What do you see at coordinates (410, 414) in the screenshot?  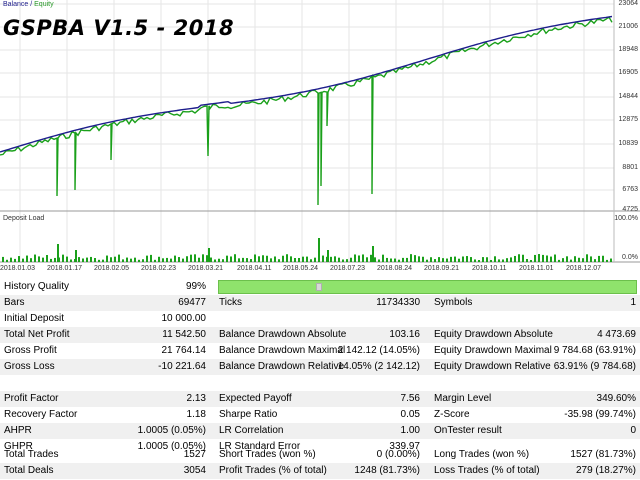 I see `stat-value: 0.05` at bounding box center [410, 414].